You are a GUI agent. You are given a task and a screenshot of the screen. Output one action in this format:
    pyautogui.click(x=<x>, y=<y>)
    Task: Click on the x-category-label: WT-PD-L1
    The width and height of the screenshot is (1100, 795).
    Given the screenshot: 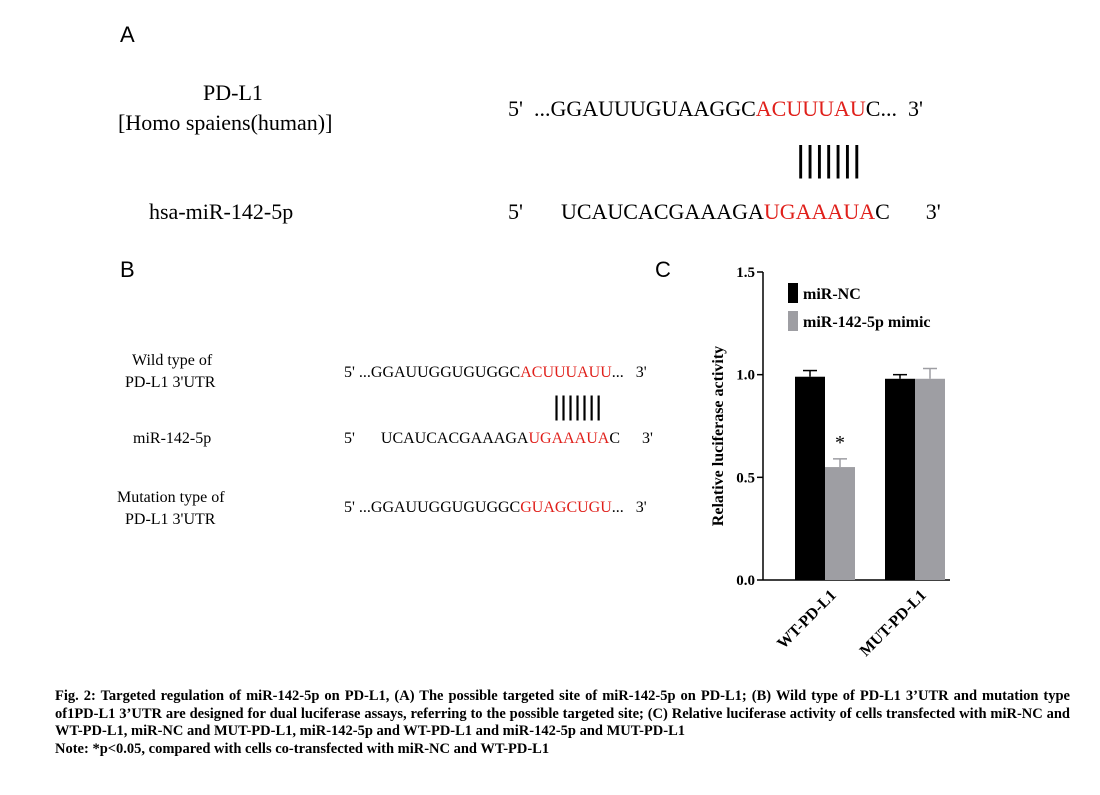 What is the action you would take?
    pyautogui.click(x=807, y=620)
    